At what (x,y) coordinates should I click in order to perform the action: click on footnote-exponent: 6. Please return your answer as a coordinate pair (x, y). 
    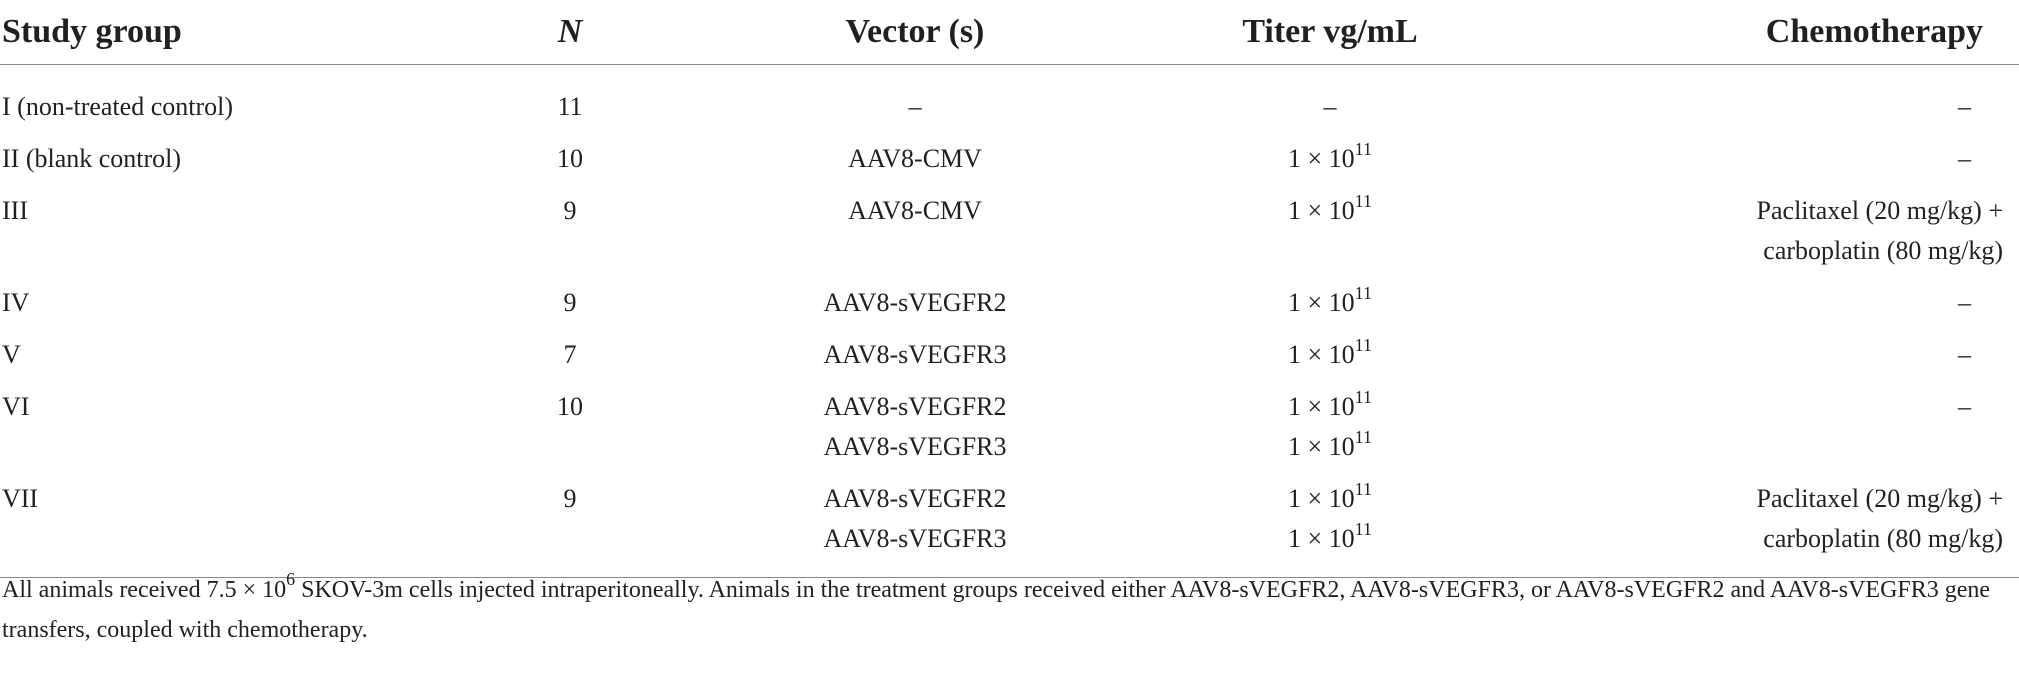
    Looking at the image, I should click on (291, 579).